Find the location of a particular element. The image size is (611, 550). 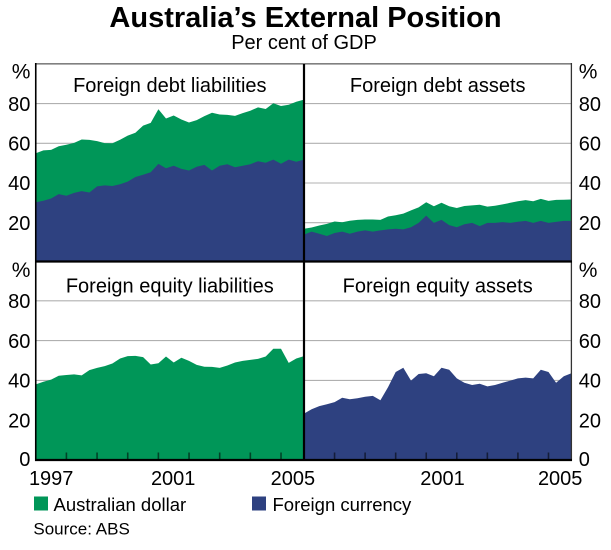

svg-text: Source: ABS is located at coordinates (81, 529).